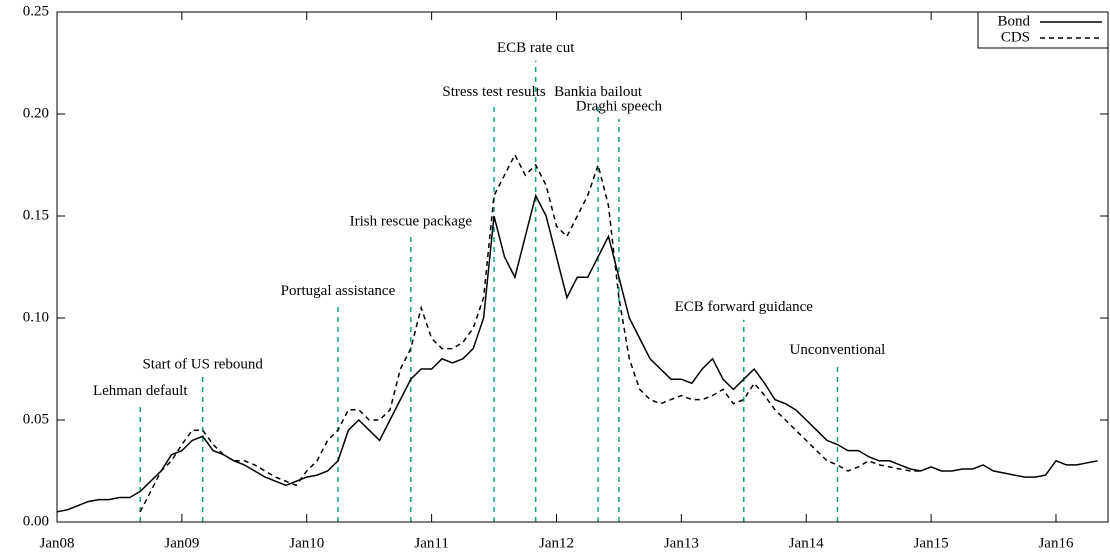 The height and width of the screenshot is (555, 1110). Describe the element at coordinates (536, 48) in the screenshot. I see `event-label: ECB rate cut` at that location.